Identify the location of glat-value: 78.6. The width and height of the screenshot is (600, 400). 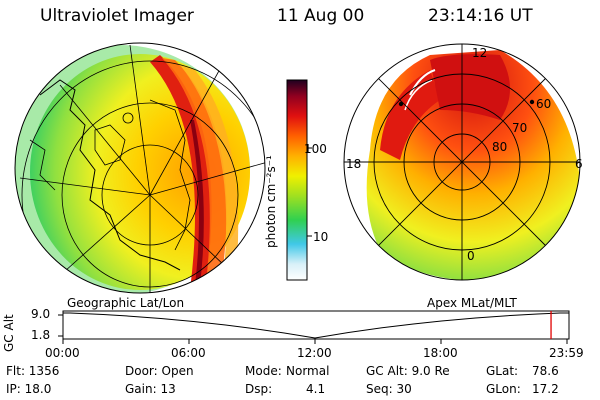
(545, 371).